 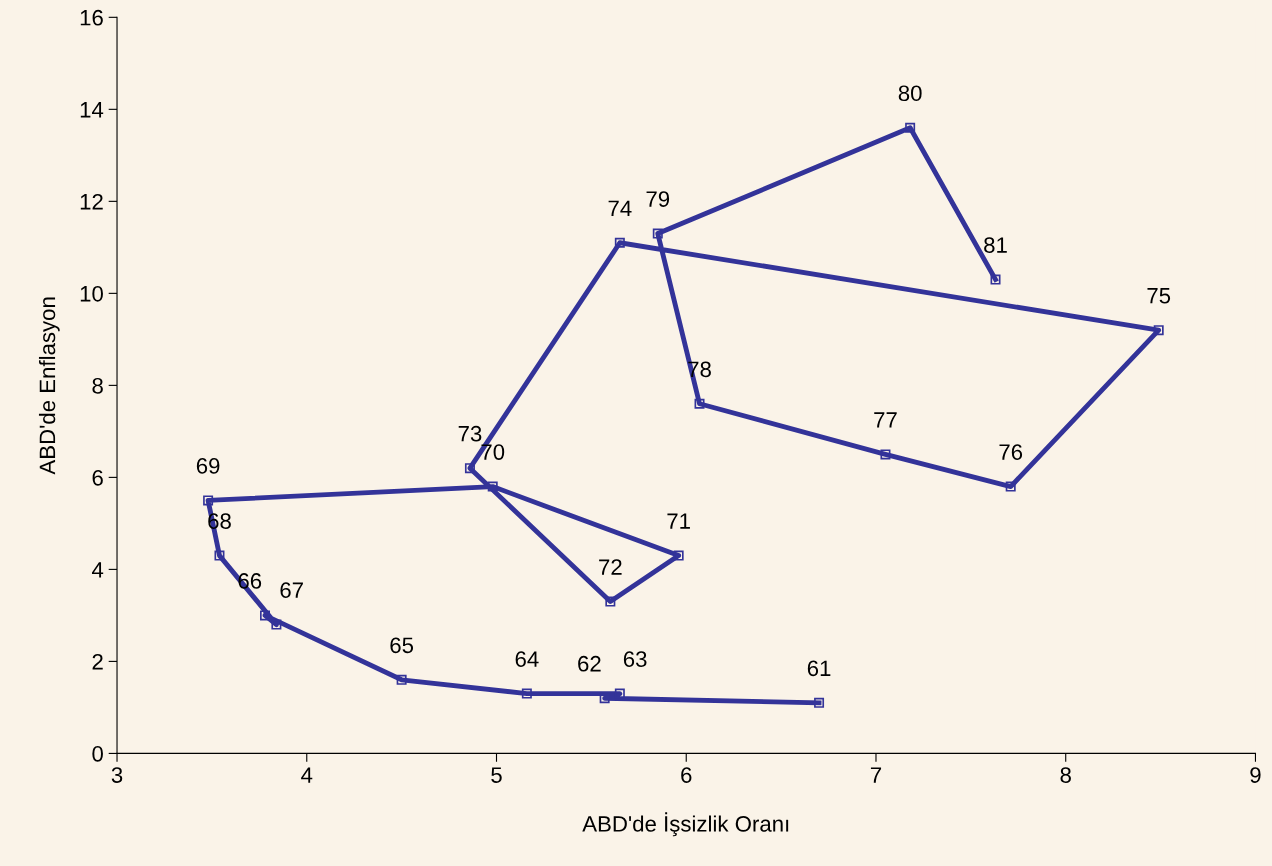 I want to click on y-tick-label: 4, so click(x=97, y=570).